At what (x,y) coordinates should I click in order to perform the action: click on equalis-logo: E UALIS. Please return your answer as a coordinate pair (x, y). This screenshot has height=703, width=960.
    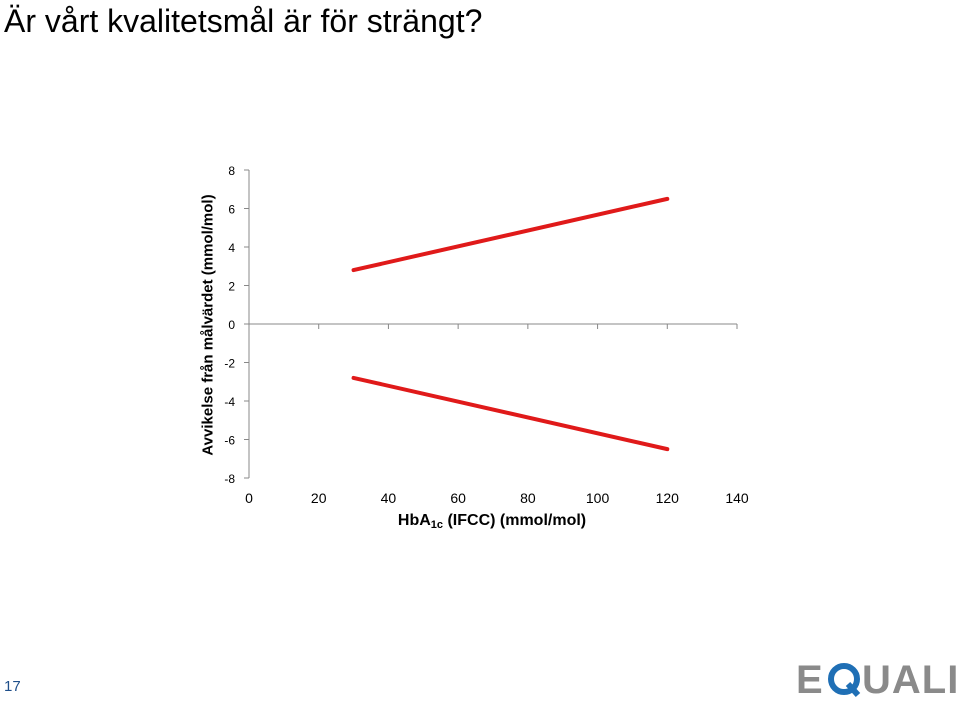
    Looking at the image, I should click on (878, 680).